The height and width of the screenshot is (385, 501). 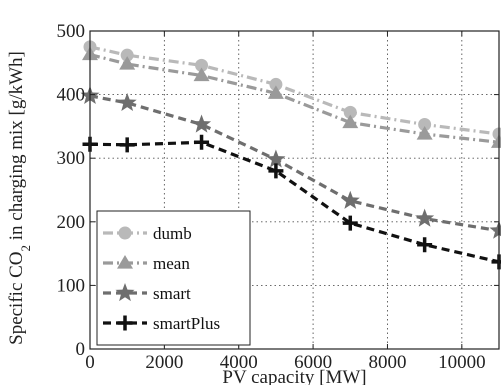 I want to click on legend-item-dumb: dumb, so click(x=147, y=233).